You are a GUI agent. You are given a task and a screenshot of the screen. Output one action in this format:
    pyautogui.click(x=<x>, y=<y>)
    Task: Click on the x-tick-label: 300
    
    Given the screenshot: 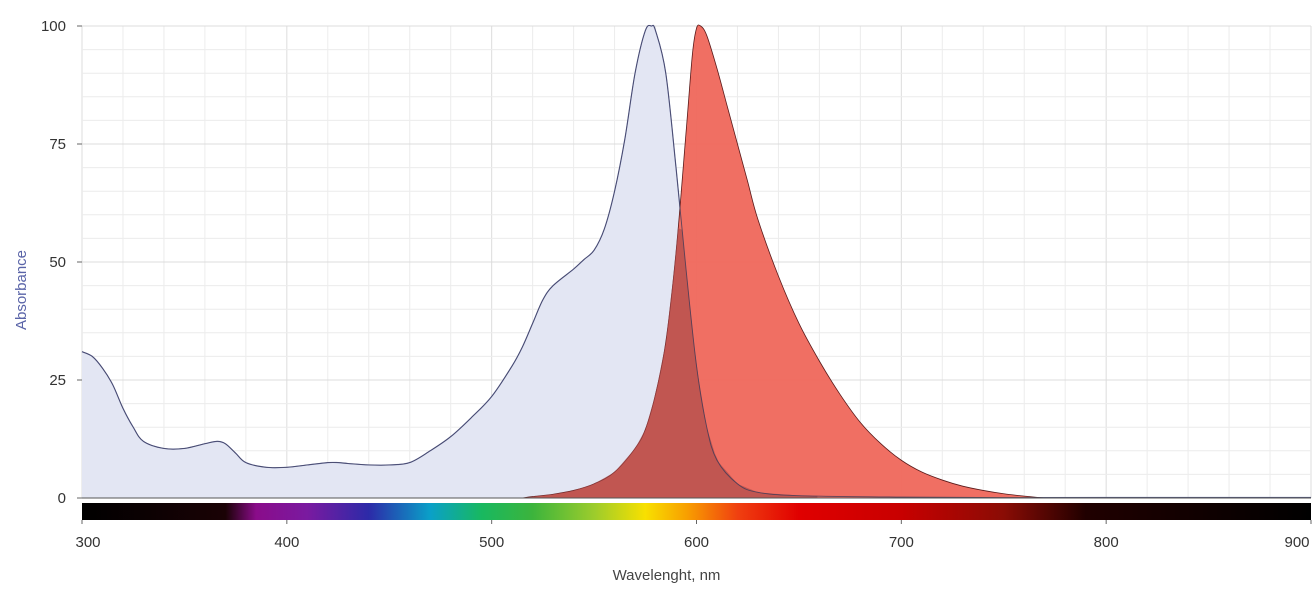 What is the action you would take?
    pyautogui.click(x=87, y=542)
    